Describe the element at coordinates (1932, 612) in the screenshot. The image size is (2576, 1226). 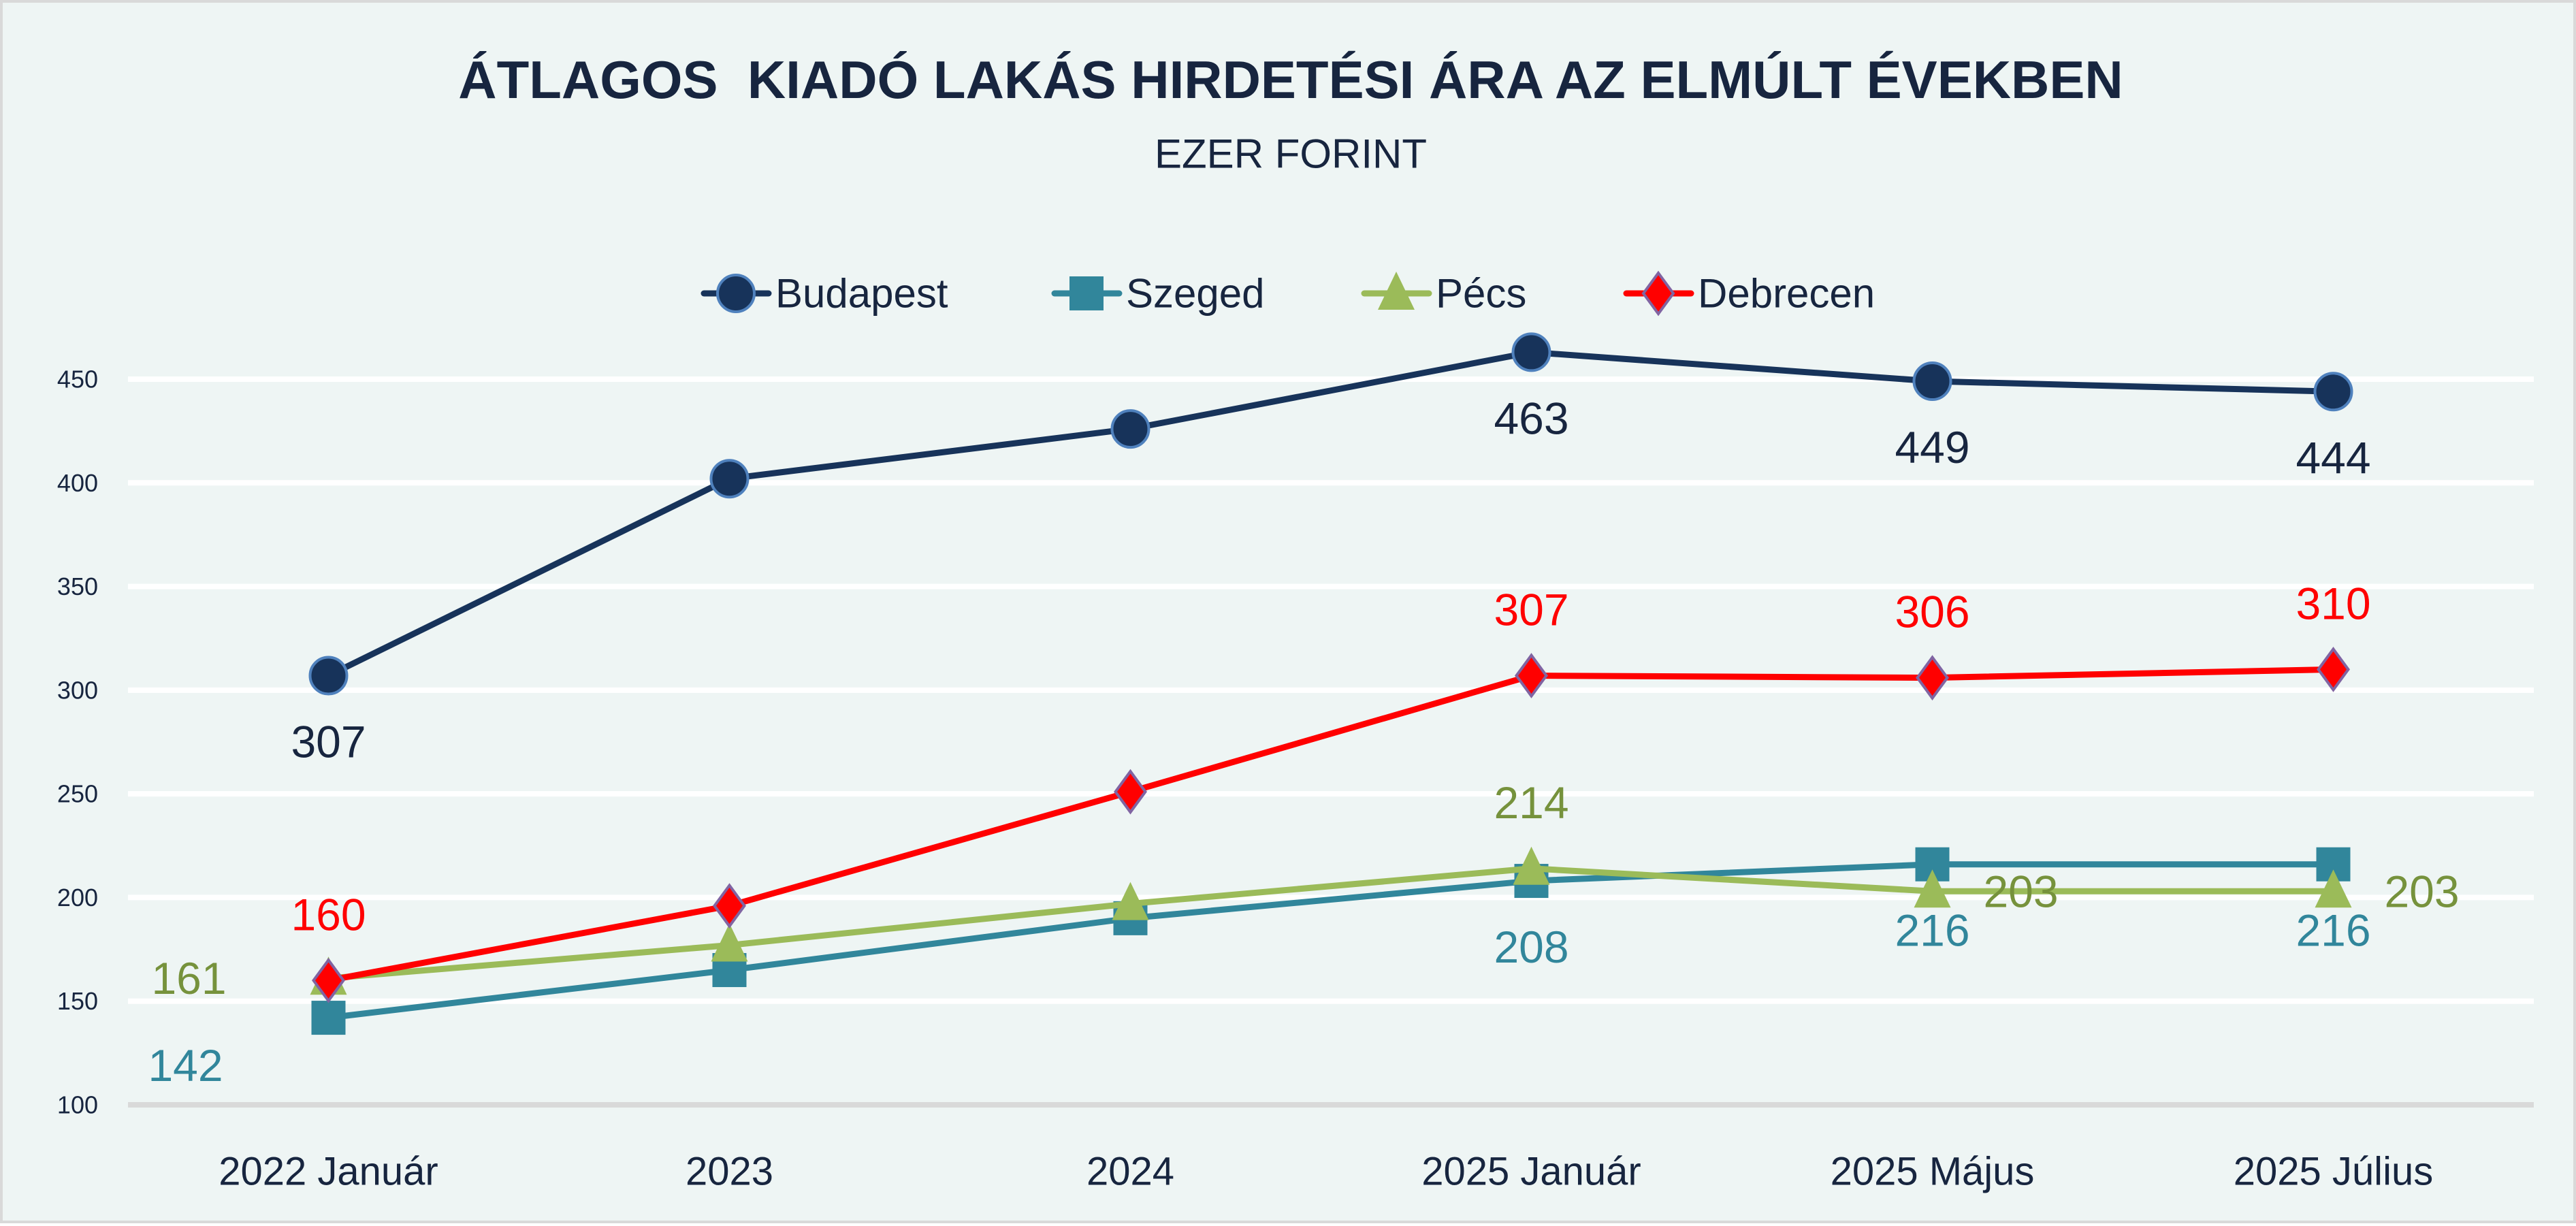
I see `data-label: 306` at that location.